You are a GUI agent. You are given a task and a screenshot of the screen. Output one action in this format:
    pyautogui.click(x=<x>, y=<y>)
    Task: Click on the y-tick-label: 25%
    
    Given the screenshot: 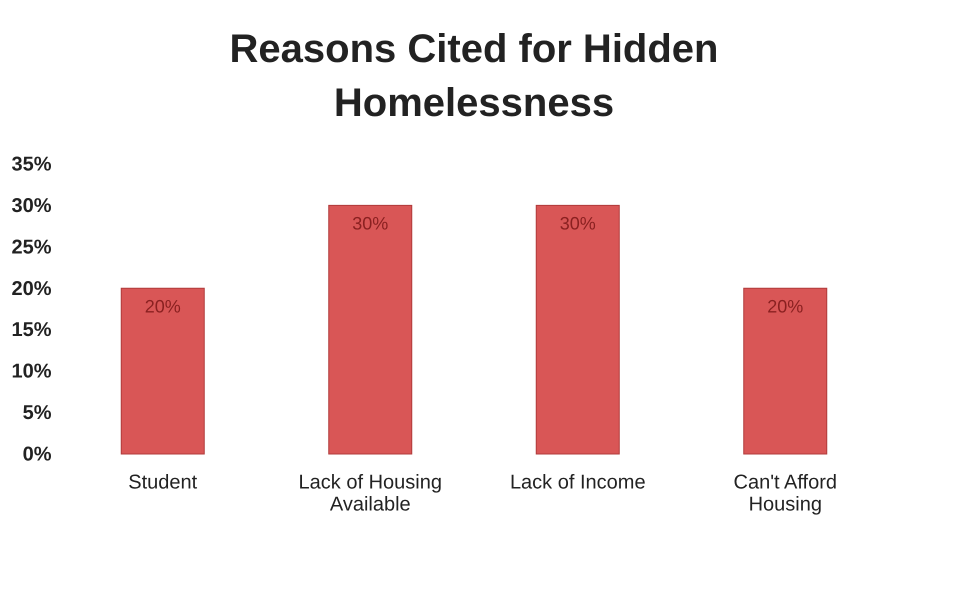 What is the action you would take?
    pyautogui.click(x=31, y=247)
    